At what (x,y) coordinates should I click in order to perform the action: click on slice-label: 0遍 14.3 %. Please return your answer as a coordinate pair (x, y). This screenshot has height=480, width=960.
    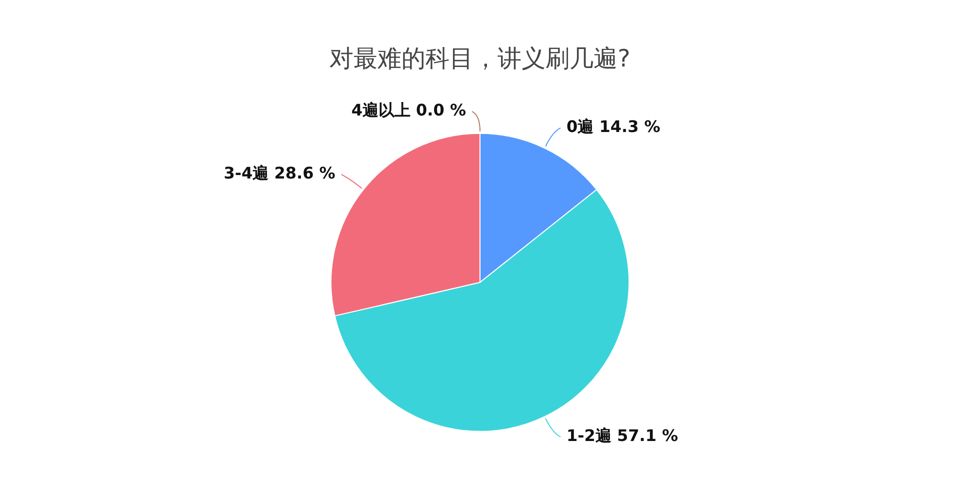
    Looking at the image, I should click on (613, 126).